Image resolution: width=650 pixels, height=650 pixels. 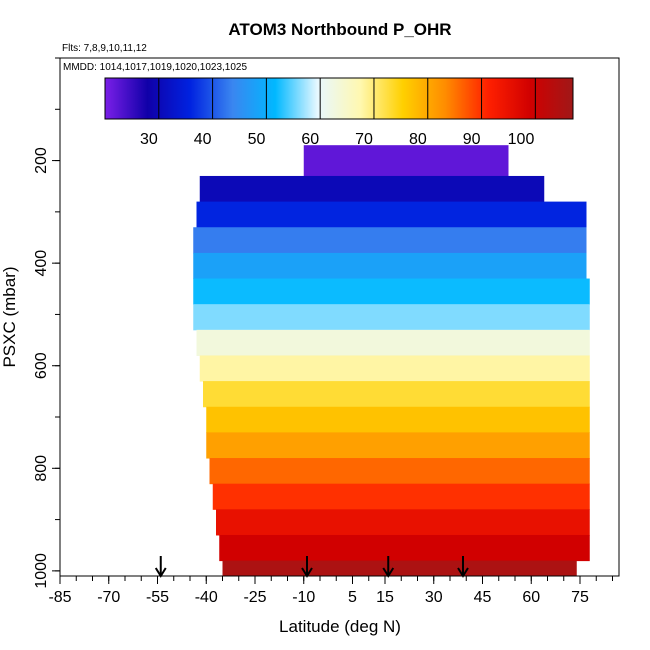 I want to click on colorbar-tick-label: 70, so click(x=364, y=139).